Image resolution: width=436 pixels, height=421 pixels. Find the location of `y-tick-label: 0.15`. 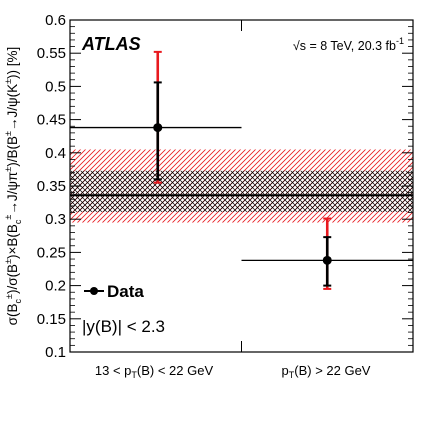

y-tick-label: 0.15 is located at coordinates (51, 319).